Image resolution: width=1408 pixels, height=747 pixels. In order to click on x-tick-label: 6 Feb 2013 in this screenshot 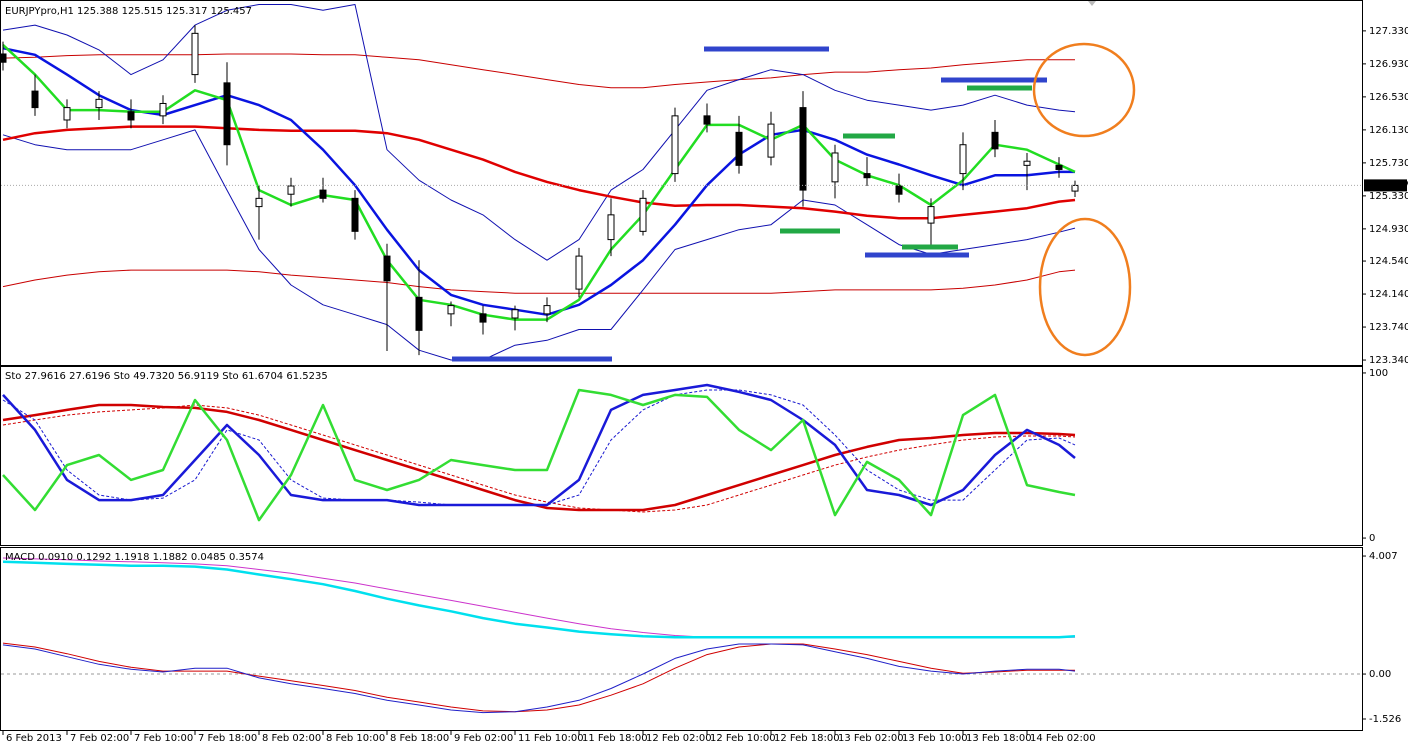, I will do `click(34, 738)`.